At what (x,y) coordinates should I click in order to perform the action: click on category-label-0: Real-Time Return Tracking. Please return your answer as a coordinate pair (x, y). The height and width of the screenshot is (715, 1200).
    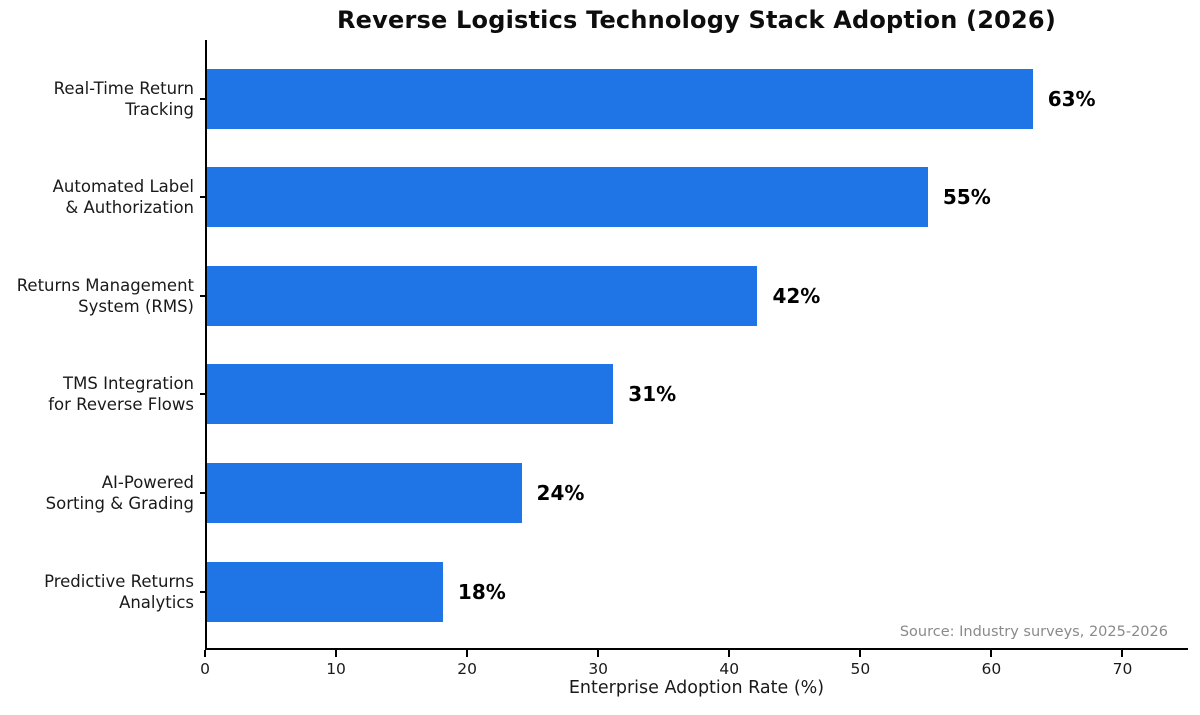
    Looking at the image, I should click on (123, 98).